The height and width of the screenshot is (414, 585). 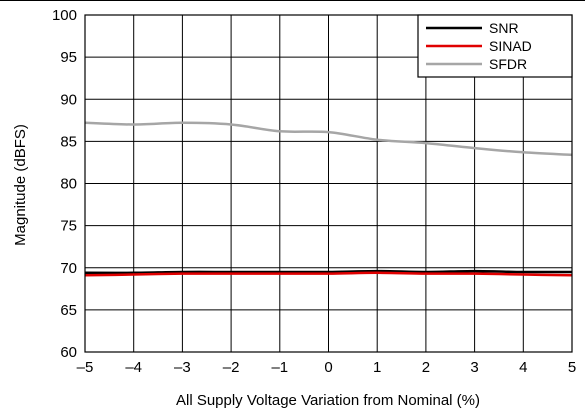 I want to click on x-tick-label: 0, so click(x=328, y=367).